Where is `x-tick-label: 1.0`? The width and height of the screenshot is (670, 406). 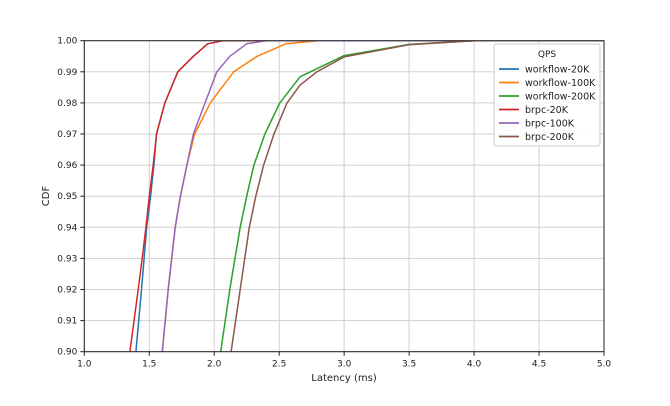 x-tick-label: 1.0 is located at coordinates (84, 365).